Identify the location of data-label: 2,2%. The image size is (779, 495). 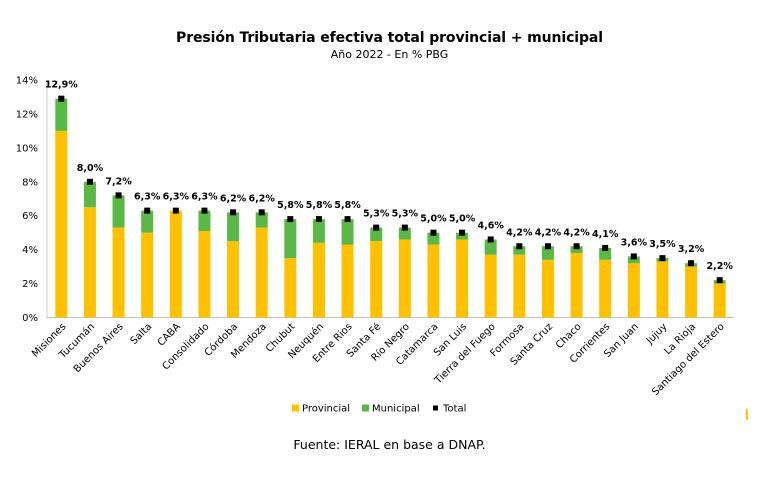
(720, 266).